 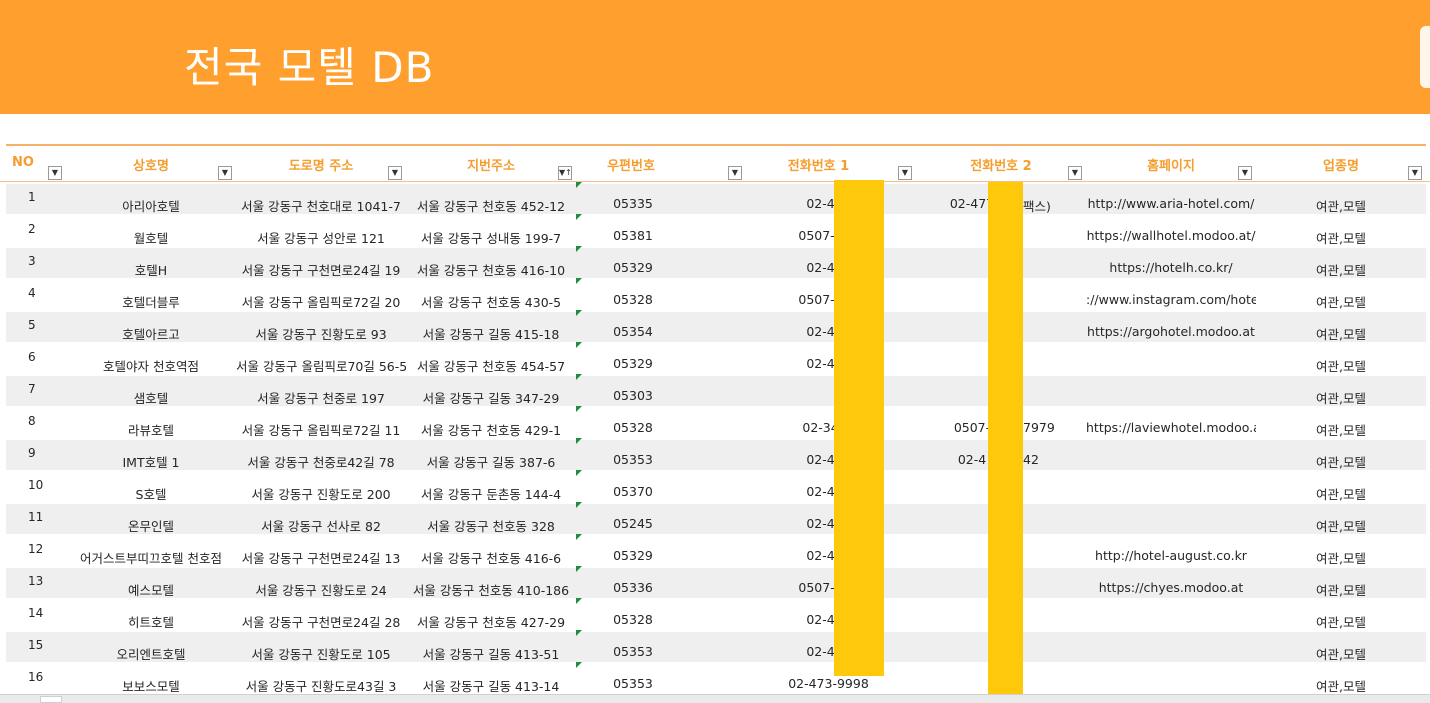 I want to click on cell-no: 9, so click(x=33, y=454).